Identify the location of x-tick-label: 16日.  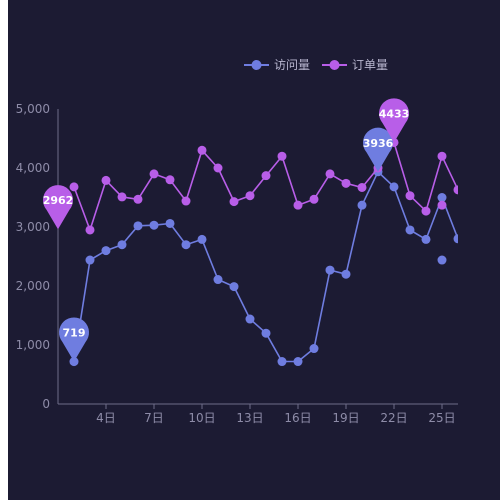
(297, 418).